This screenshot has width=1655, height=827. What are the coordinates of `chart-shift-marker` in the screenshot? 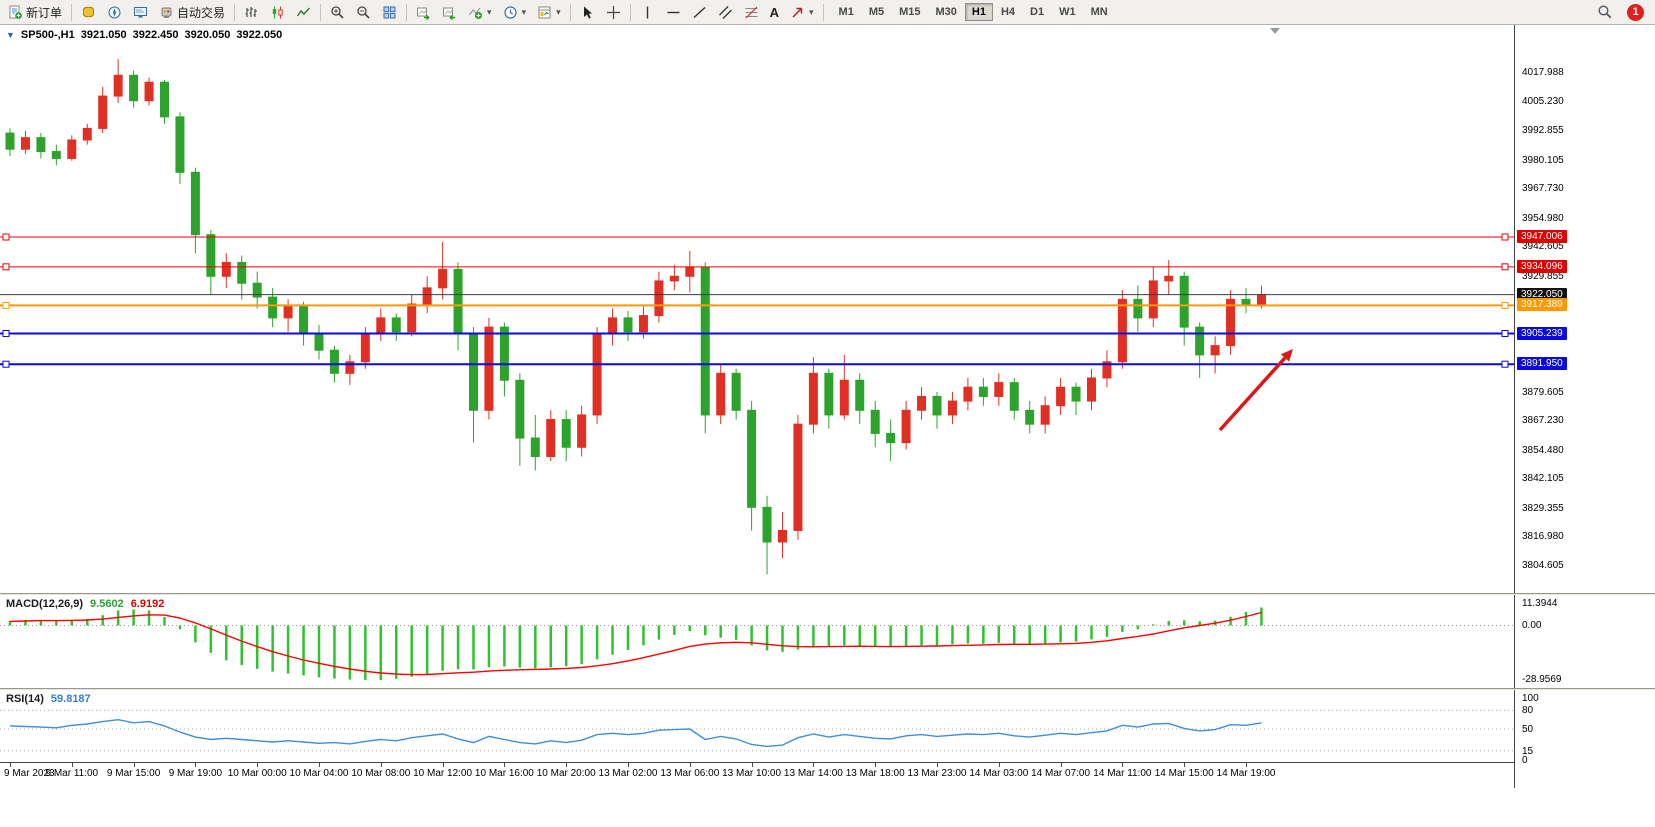 It's located at (1275, 31).